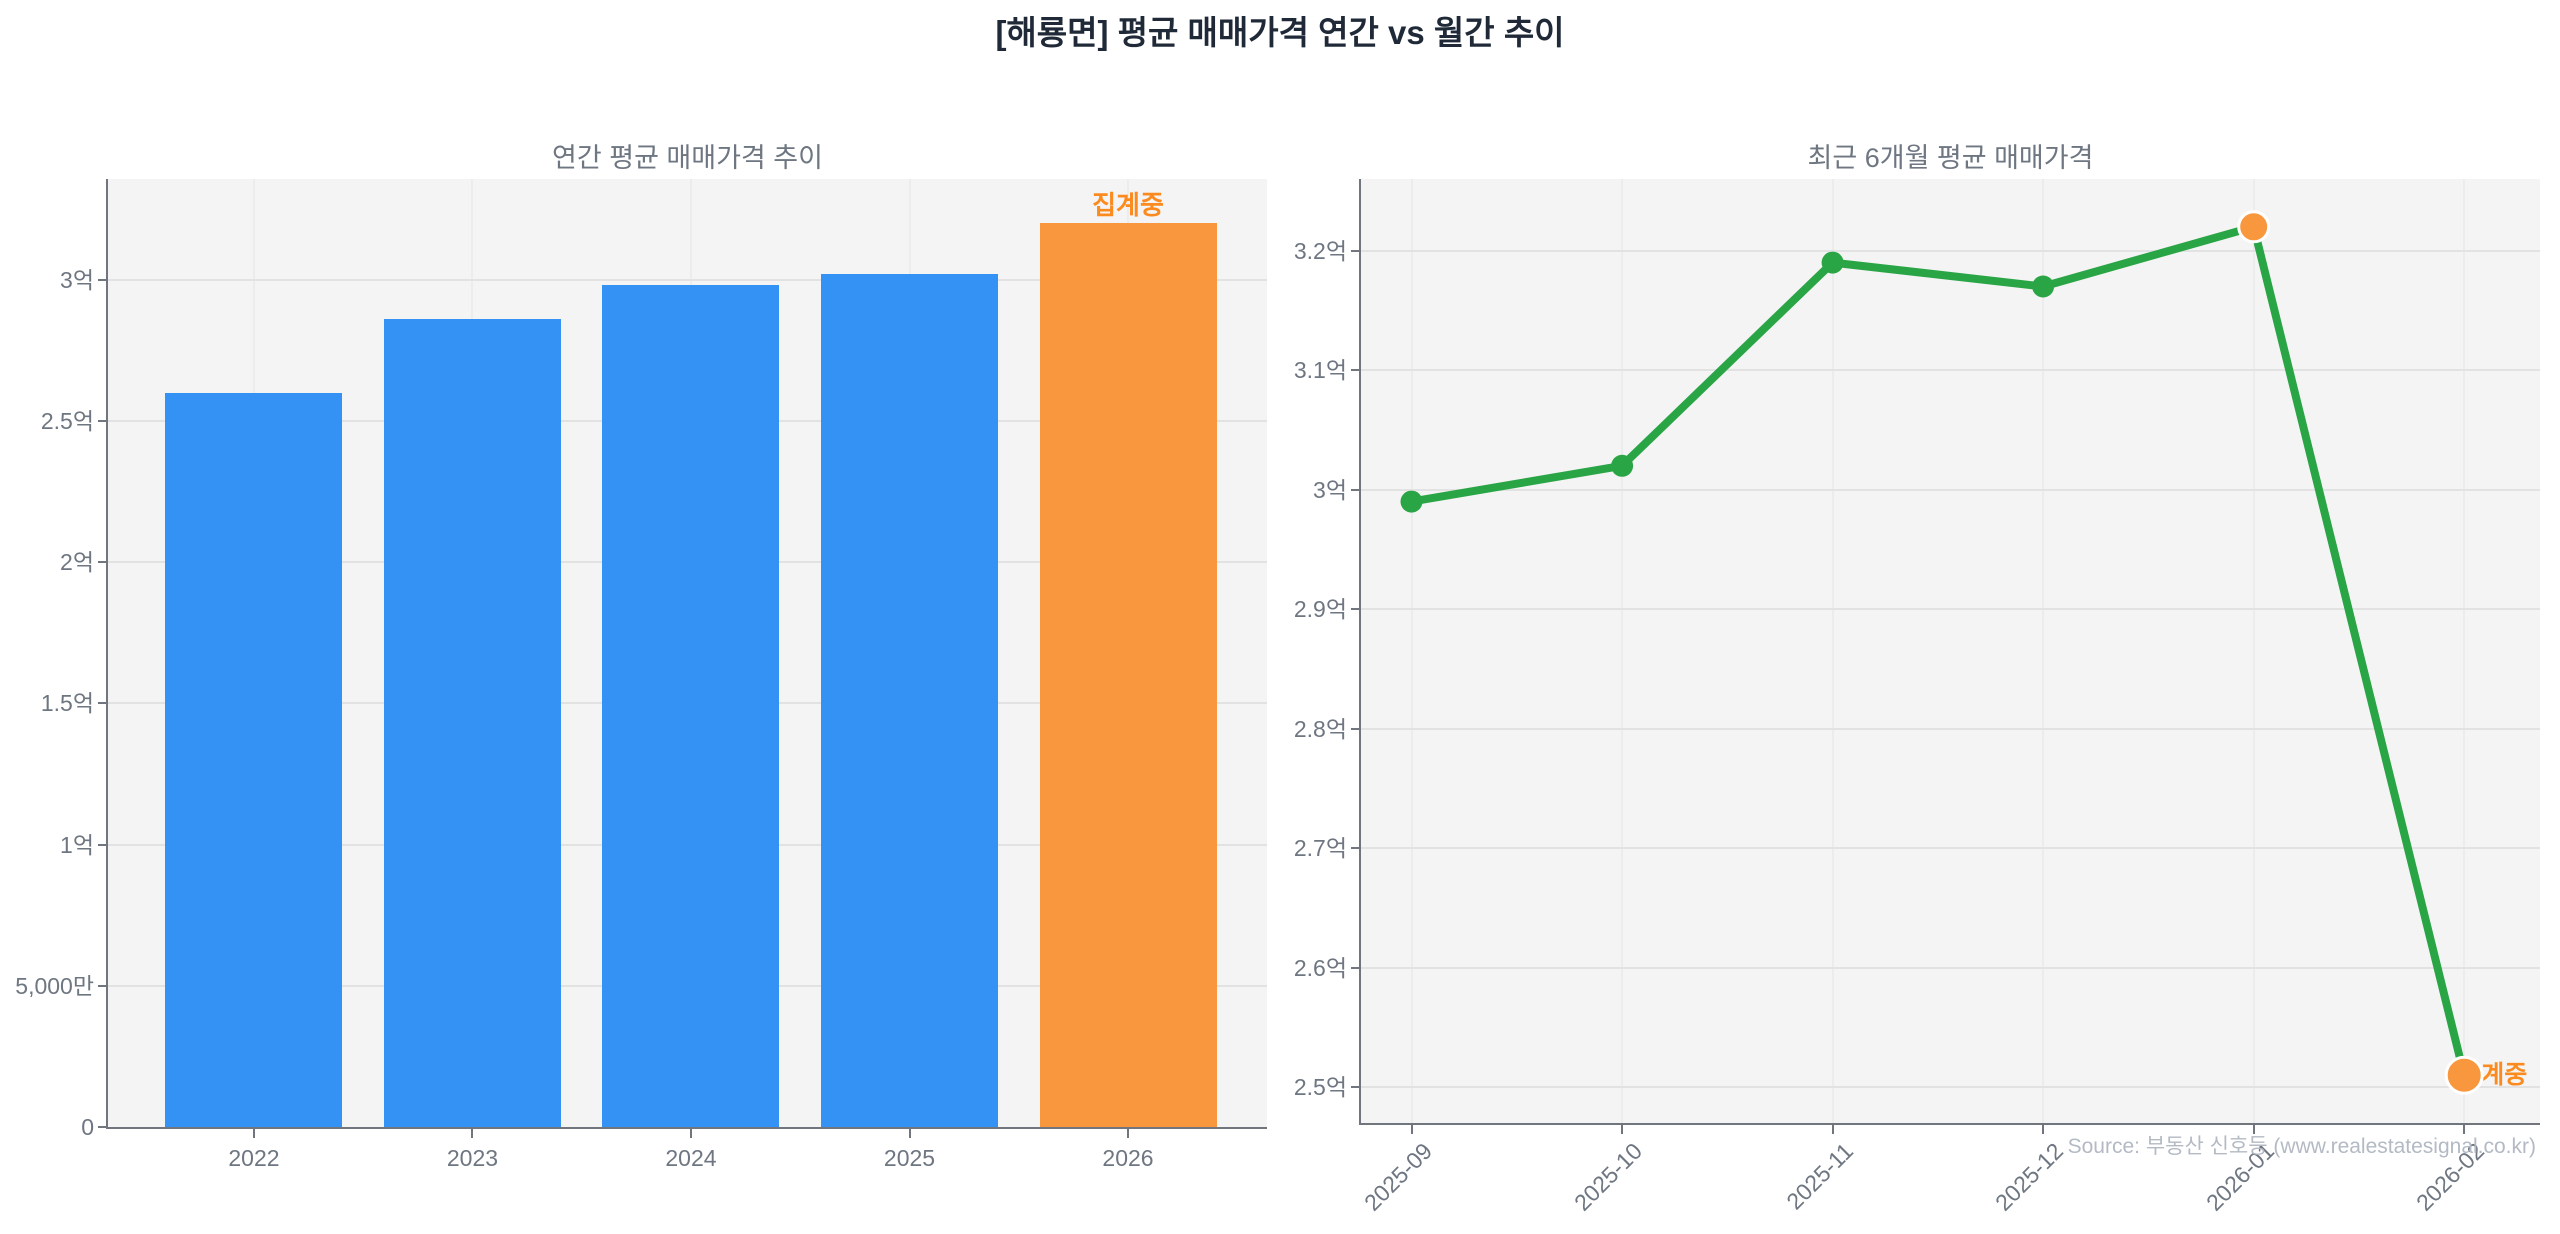  Describe the element at coordinates (1128, 1158) in the screenshot. I see `x-tick-label: 2026` at that location.